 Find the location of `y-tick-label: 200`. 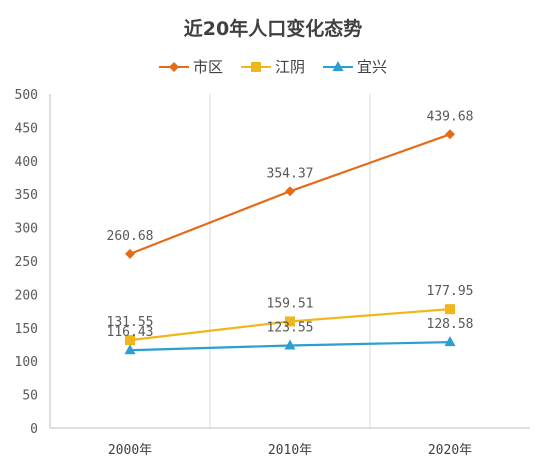

y-tick-label: 200 is located at coordinates (26, 295).